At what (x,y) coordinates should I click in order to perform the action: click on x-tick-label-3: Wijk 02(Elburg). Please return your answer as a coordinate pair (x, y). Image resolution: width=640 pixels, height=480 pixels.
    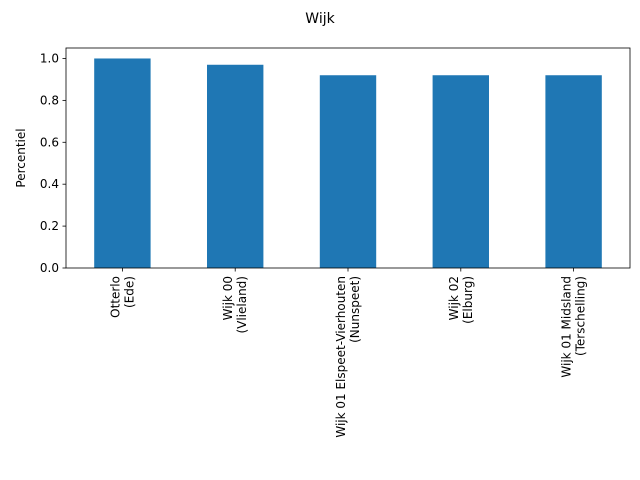
    Looking at the image, I should click on (461, 300).